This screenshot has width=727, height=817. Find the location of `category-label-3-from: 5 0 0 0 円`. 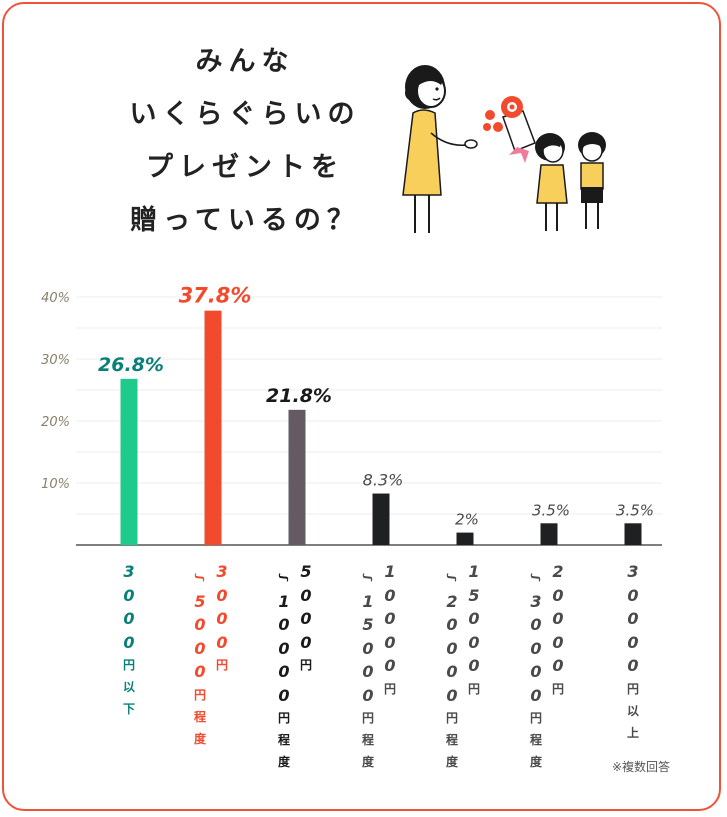

category-label-3-from: 5 0 0 0 円 is located at coordinates (306, 618).